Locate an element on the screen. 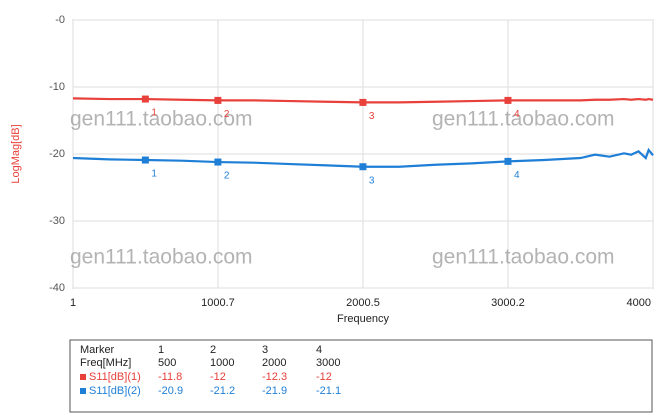 This screenshot has width=670, height=419. table-cell: 500 is located at coordinates (167, 363).